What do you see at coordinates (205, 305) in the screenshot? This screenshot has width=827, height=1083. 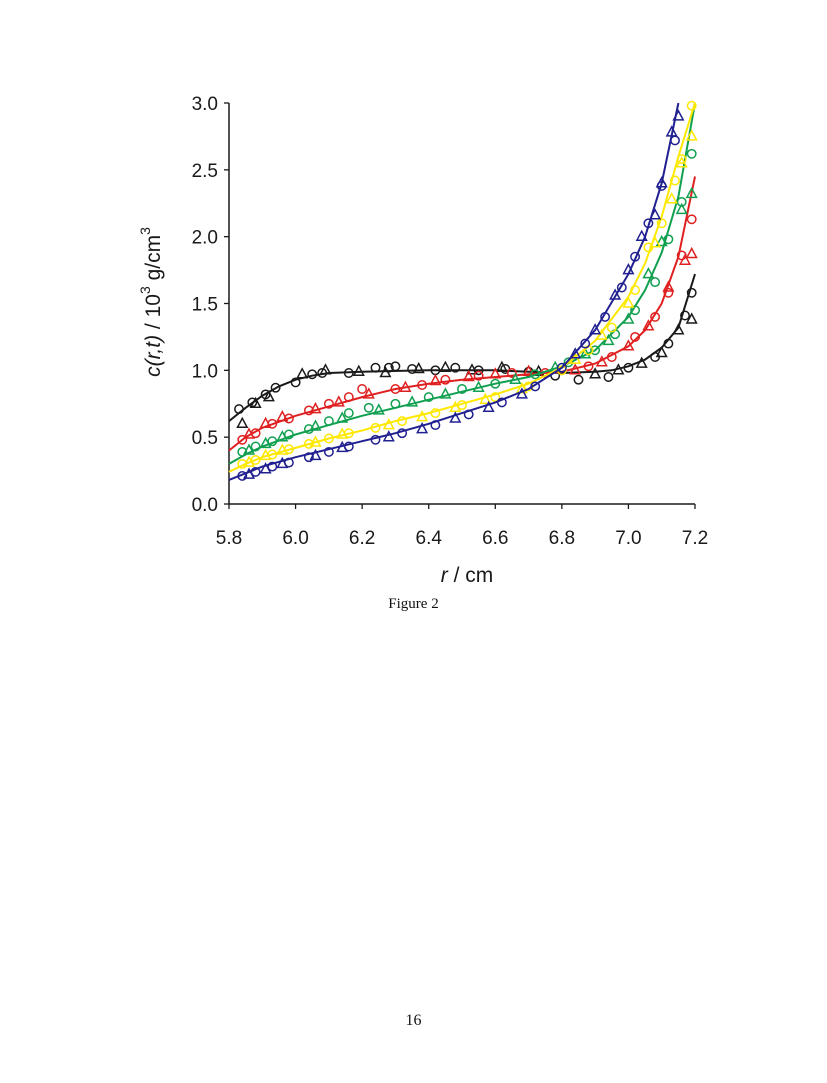 I see `y-tick-label: 1.5` at bounding box center [205, 305].